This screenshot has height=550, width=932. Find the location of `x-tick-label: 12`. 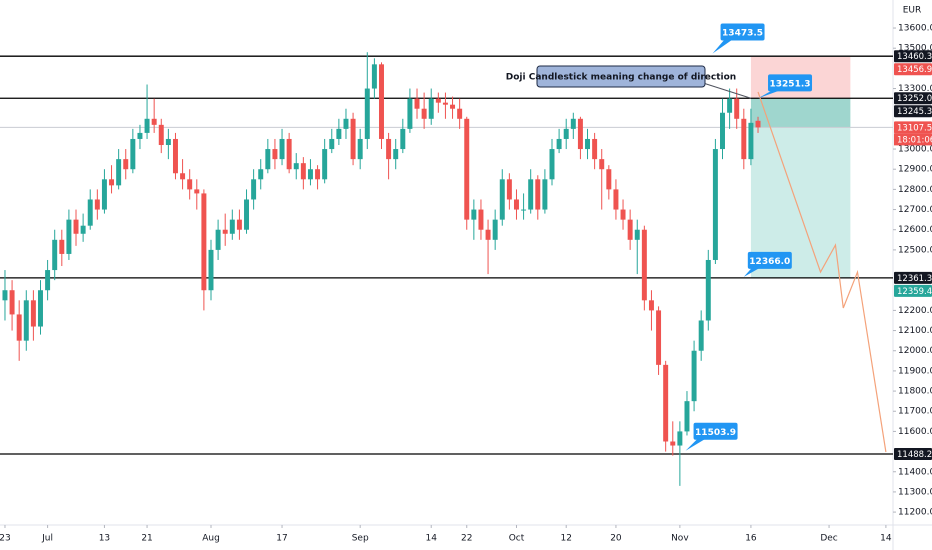

x-tick-label: 12 is located at coordinates (565, 539).